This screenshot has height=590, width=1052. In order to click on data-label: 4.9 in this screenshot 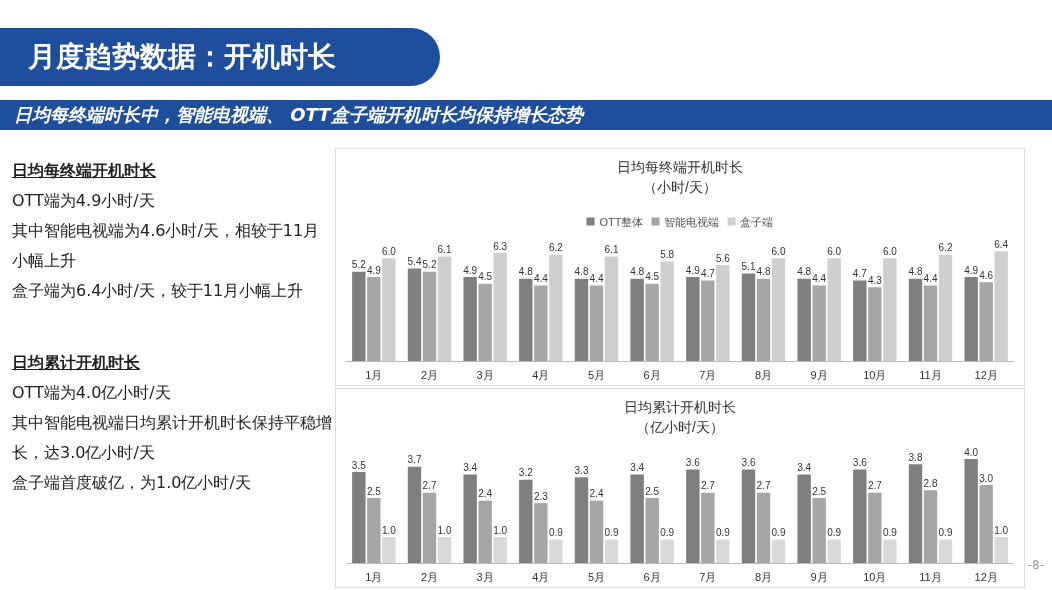, I will do `click(374, 270)`.